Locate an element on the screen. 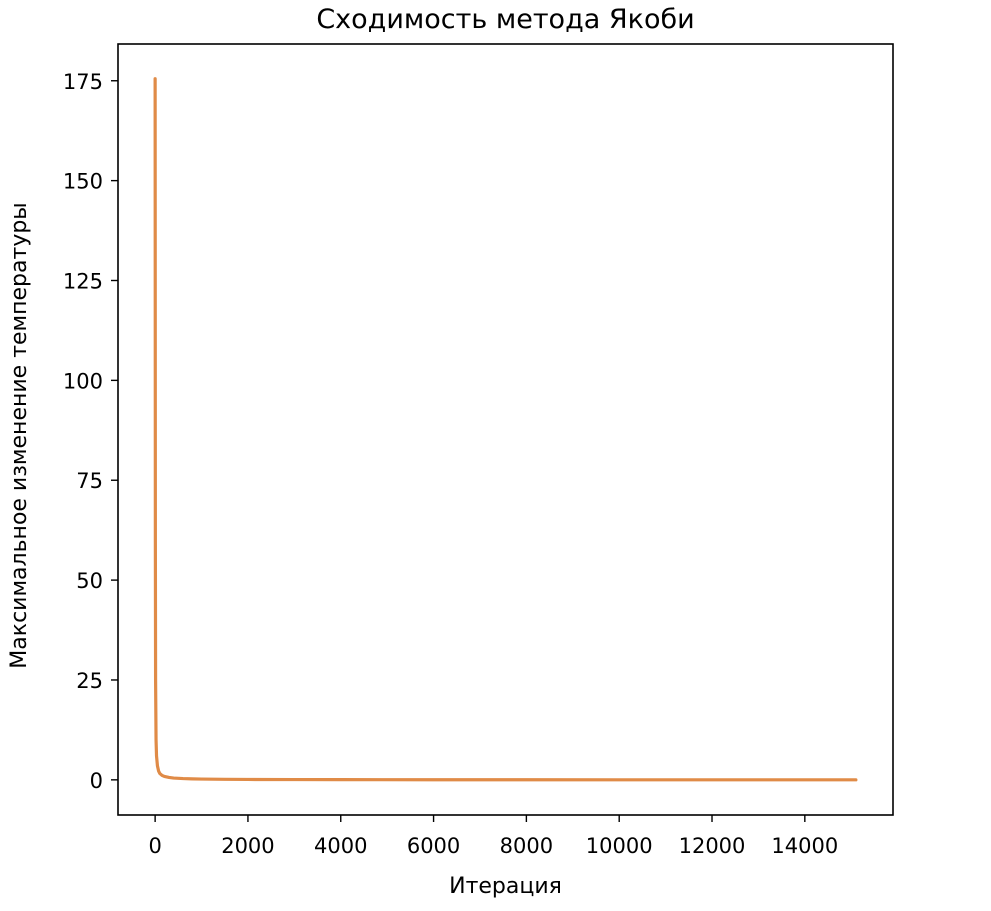  y-tick-label: 0 is located at coordinates (96, 781).